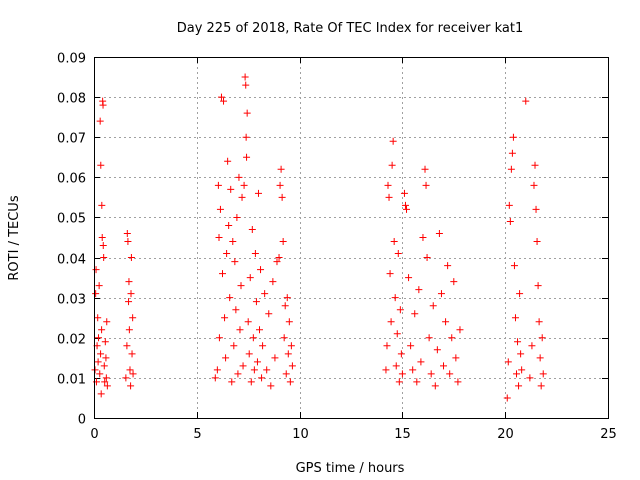 The width and height of the screenshot is (640, 480). Describe the element at coordinates (71, 179) in the screenshot. I see `y-tick-label: 0.06` at that location.